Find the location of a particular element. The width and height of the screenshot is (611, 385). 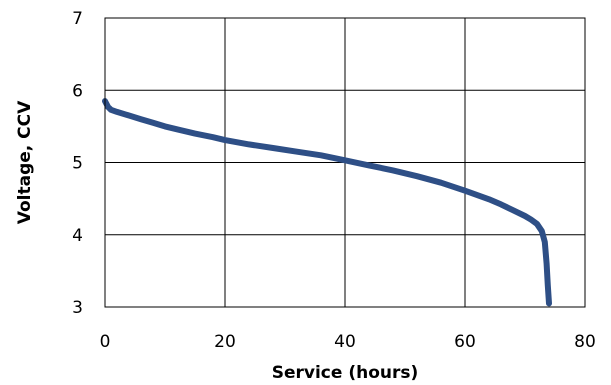

x-tick-label: 0 is located at coordinates (105, 342).